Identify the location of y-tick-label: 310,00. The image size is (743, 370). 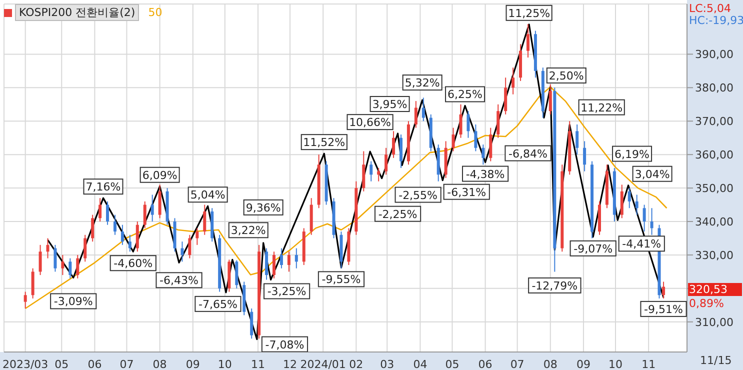
(714, 322).